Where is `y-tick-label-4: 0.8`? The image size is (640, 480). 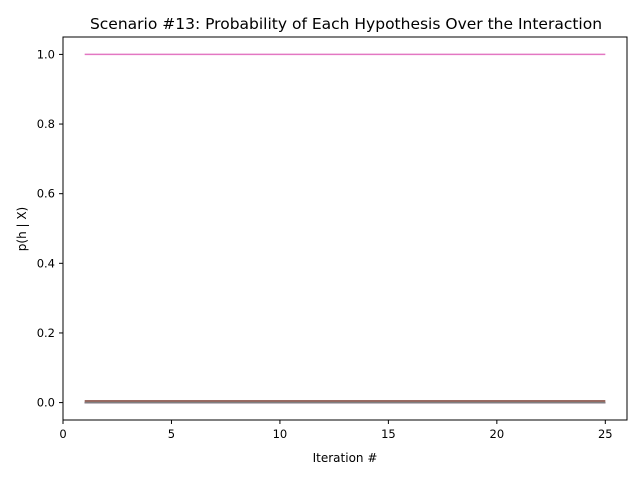 y-tick-label-4: 0.8 is located at coordinates (46, 124).